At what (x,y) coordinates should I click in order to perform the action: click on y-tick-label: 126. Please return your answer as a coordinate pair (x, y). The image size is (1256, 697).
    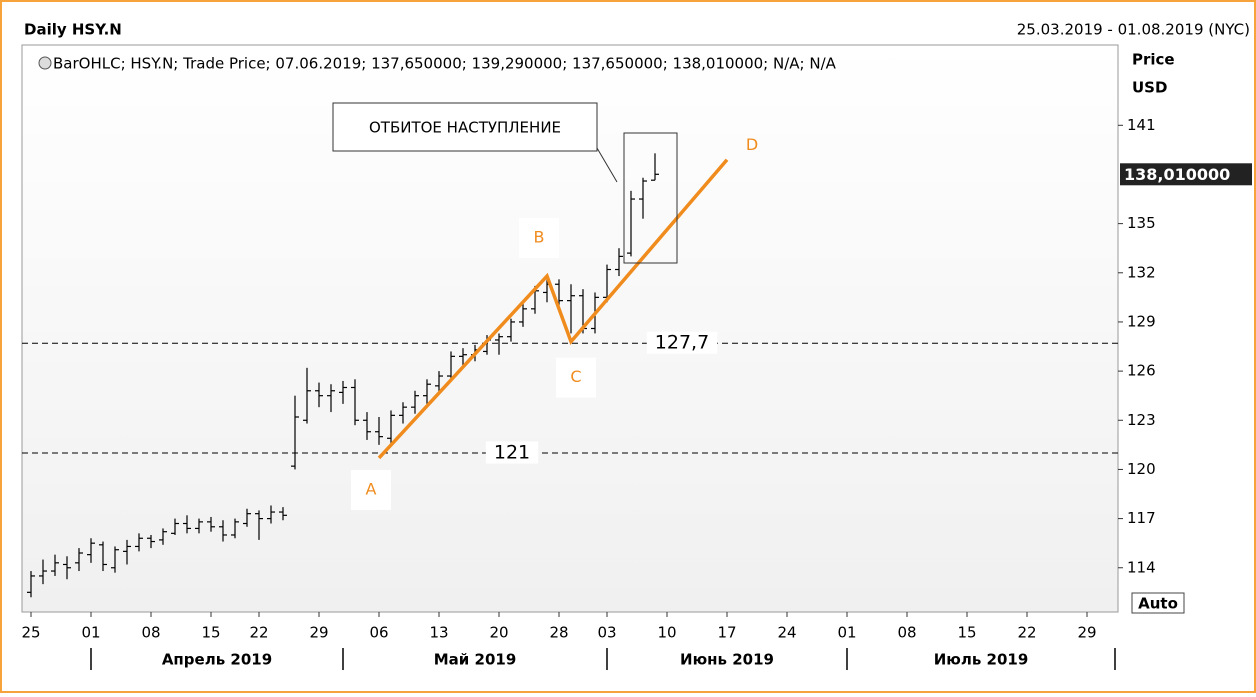
    Looking at the image, I should click on (1141, 371).